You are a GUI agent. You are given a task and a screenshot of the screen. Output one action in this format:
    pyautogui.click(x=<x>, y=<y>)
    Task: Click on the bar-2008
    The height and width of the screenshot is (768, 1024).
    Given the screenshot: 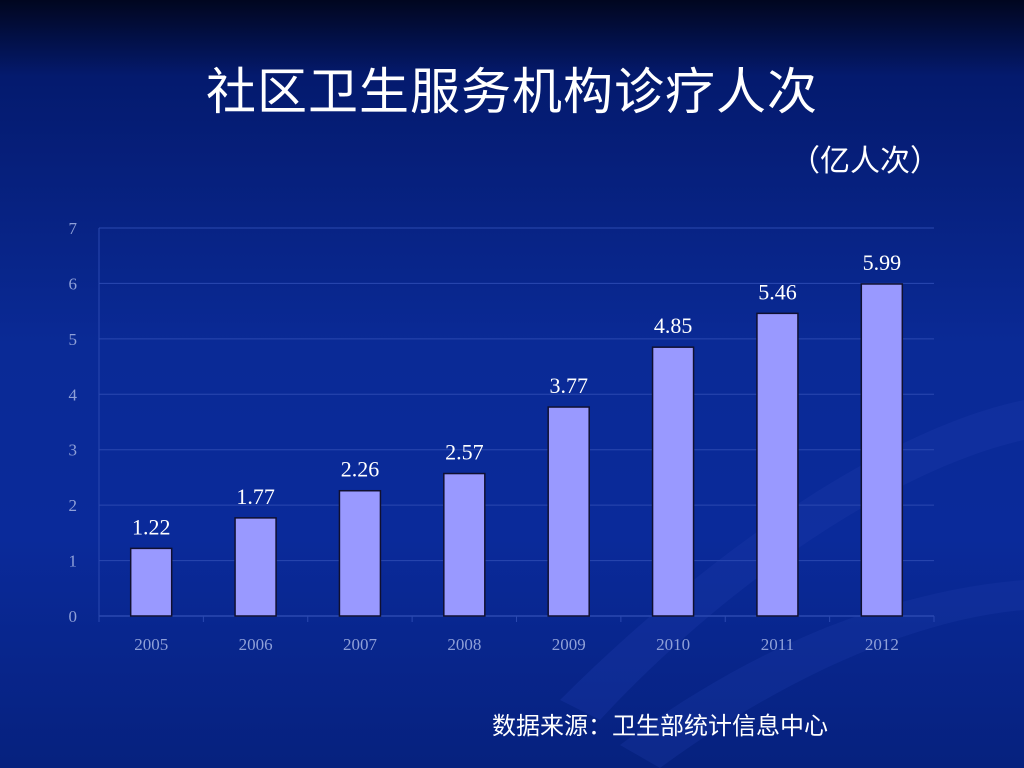 What is the action you would take?
    pyautogui.click(x=464, y=544)
    